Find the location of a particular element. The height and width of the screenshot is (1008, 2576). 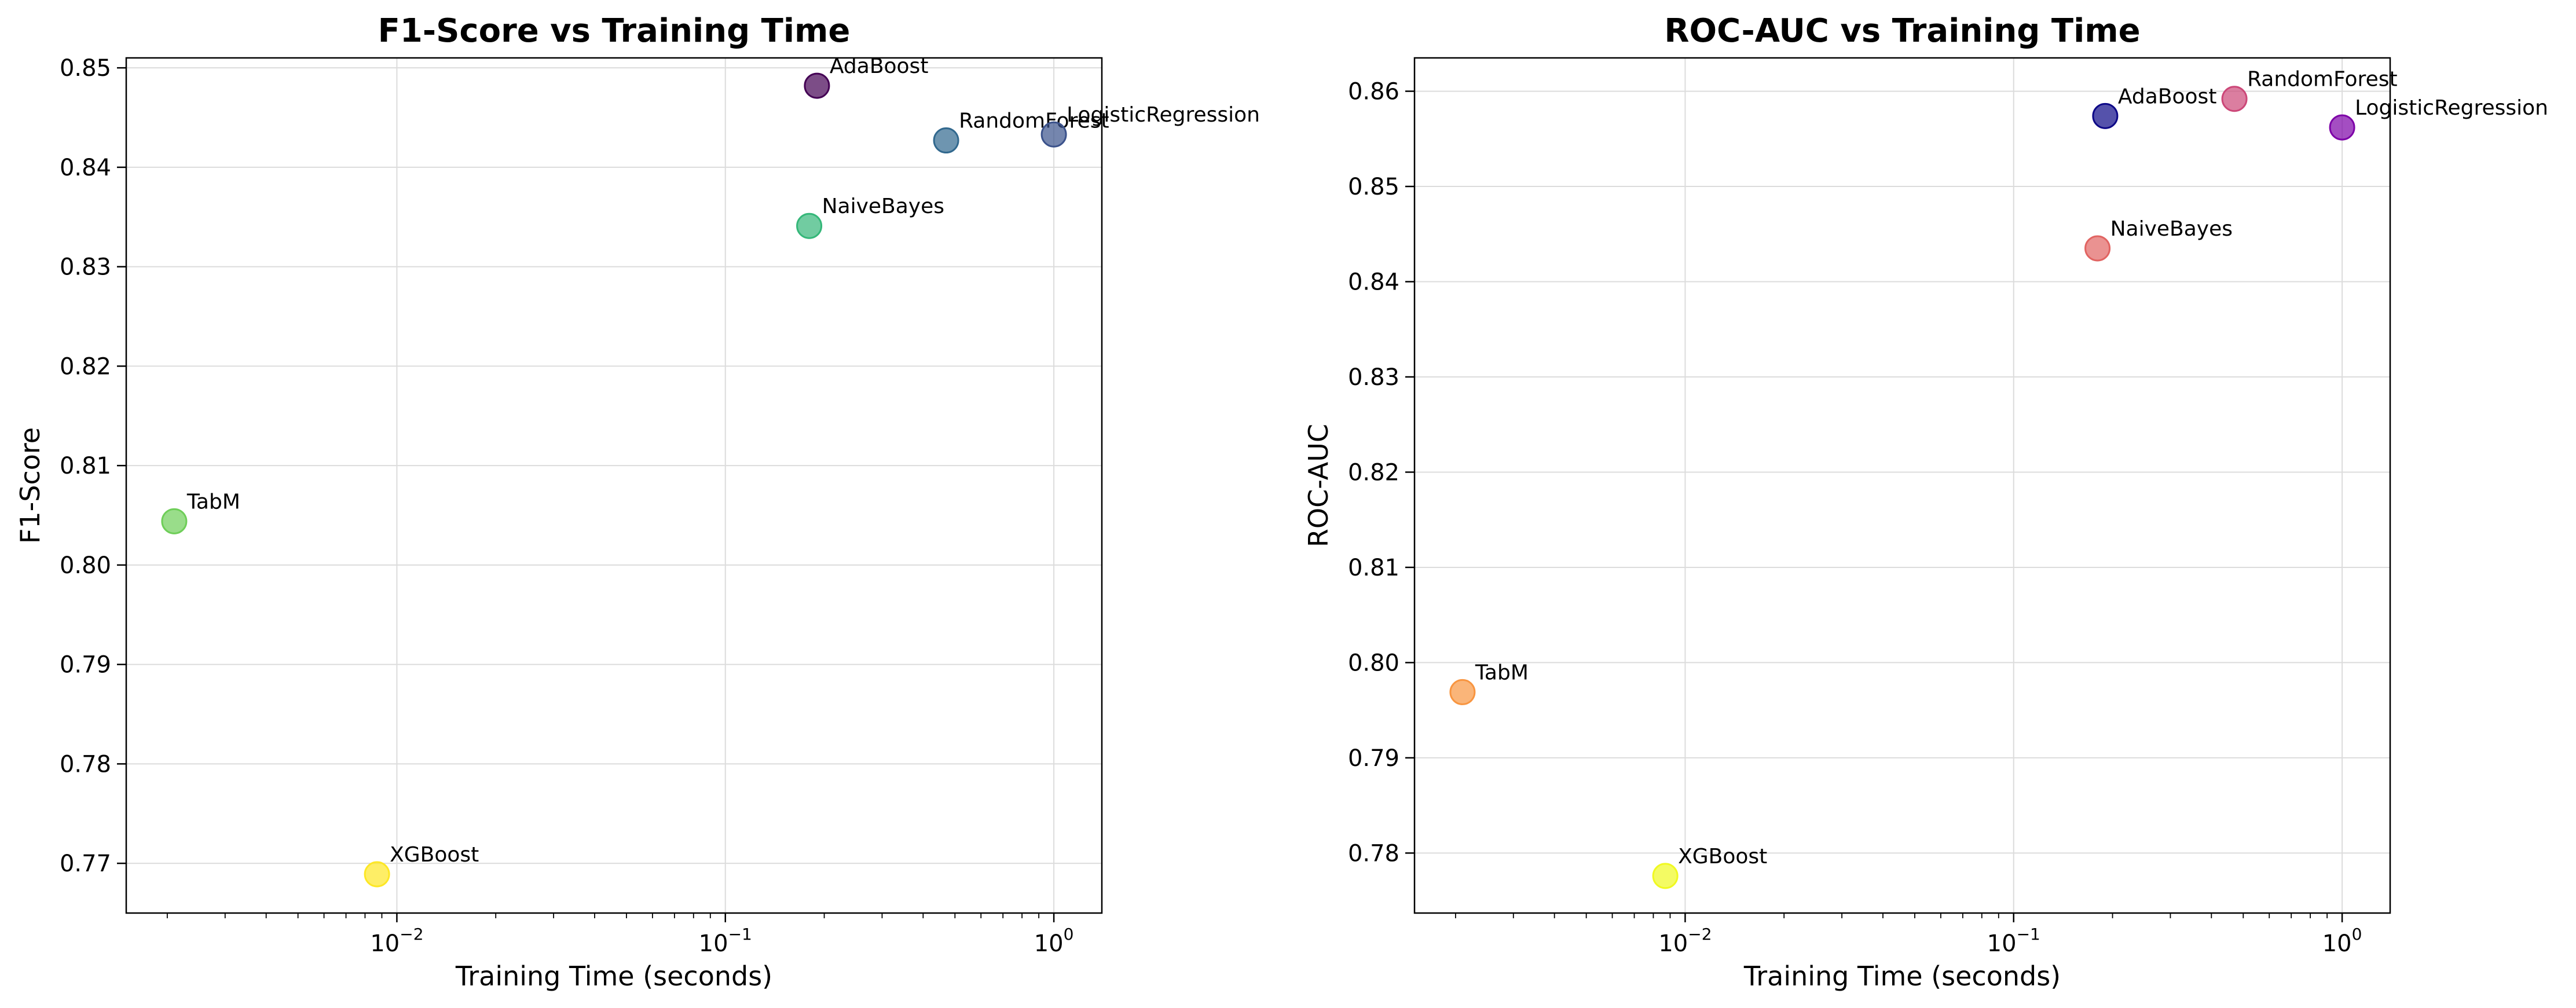

chart-1-point-logisticregression is located at coordinates (2342, 127).